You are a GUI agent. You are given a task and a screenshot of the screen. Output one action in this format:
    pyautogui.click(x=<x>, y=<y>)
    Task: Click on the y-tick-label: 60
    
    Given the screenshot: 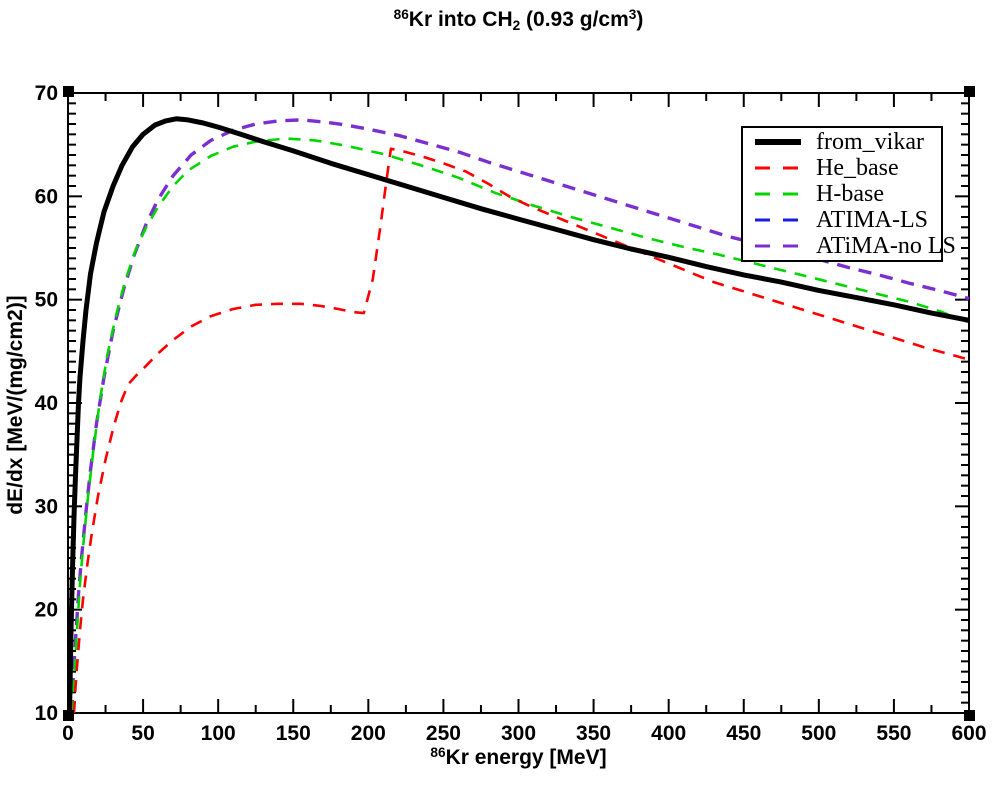 What is the action you would take?
    pyautogui.click(x=46, y=196)
    